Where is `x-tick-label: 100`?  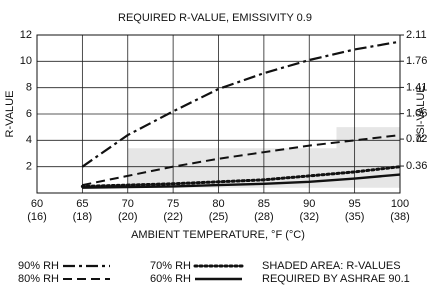 x-tick-label: 100 is located at coordinates (400, 204).